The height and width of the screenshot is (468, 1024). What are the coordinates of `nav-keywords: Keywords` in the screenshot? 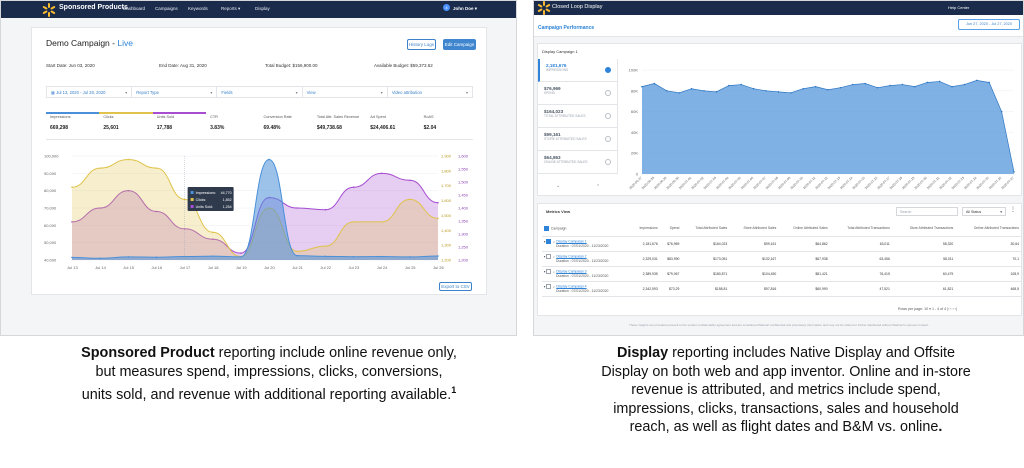 It's located at (198, 8).